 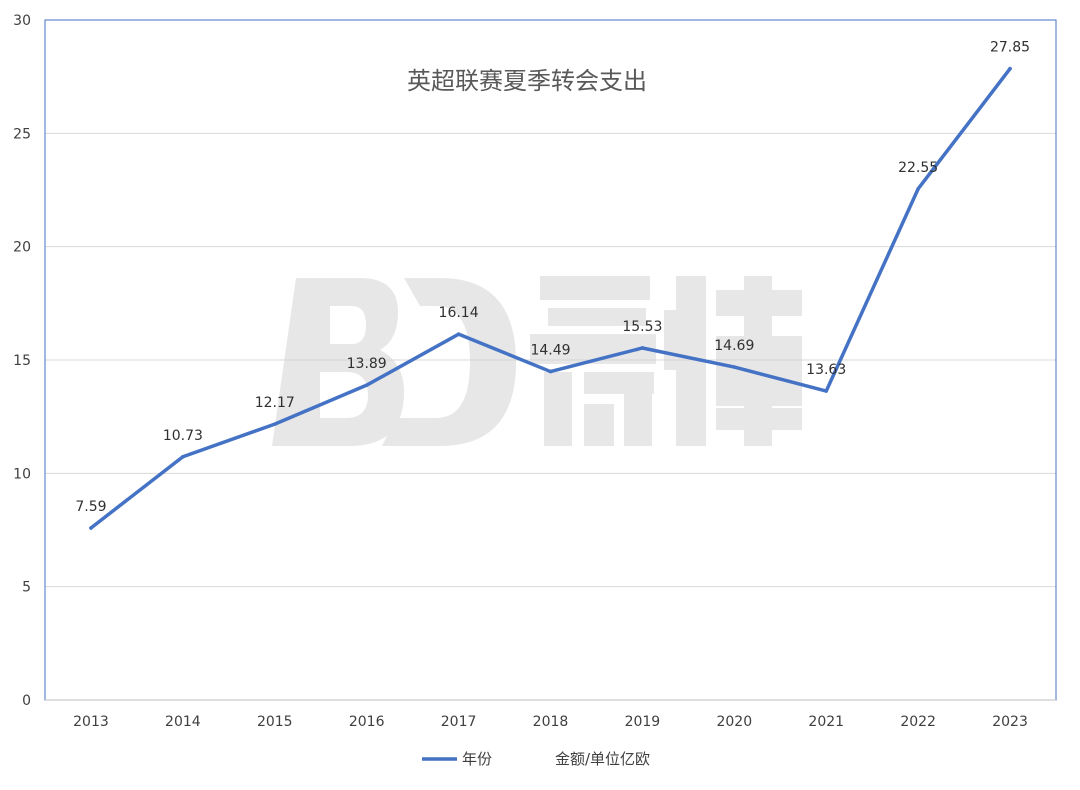 What do you see at coordinates (734, 722) in the screenshot?
I see `x-tick-label: 2020` at bounding box center [734, 722].